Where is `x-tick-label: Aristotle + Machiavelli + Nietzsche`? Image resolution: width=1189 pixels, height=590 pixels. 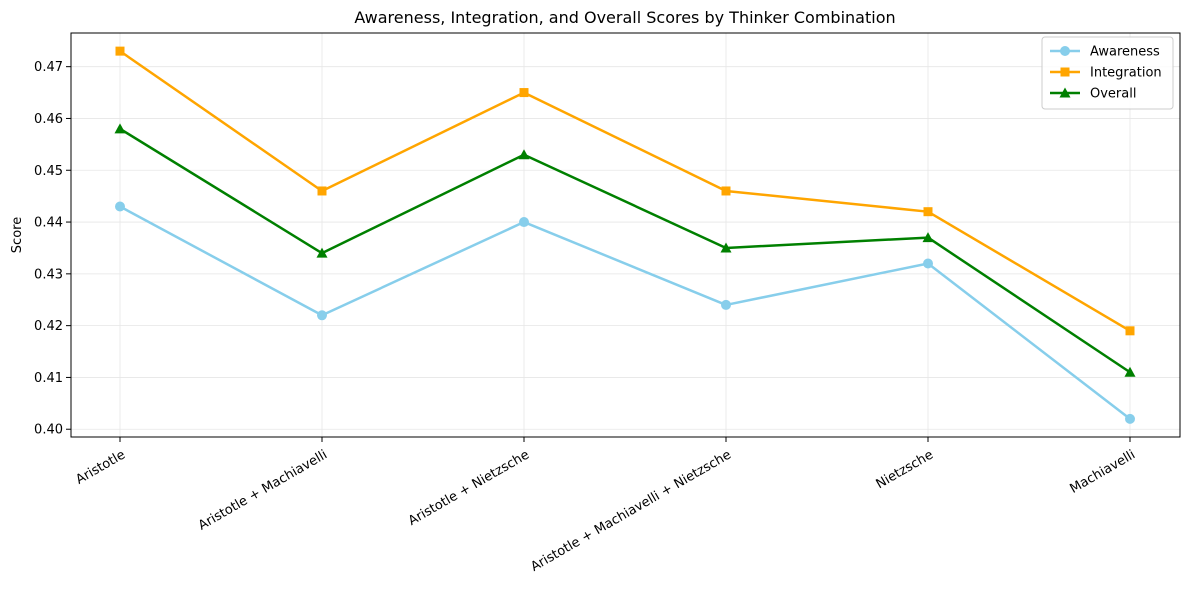 x-tick-label: Aristotle + Machiavelli + Nietzsche is located at coordinates (631, 510).